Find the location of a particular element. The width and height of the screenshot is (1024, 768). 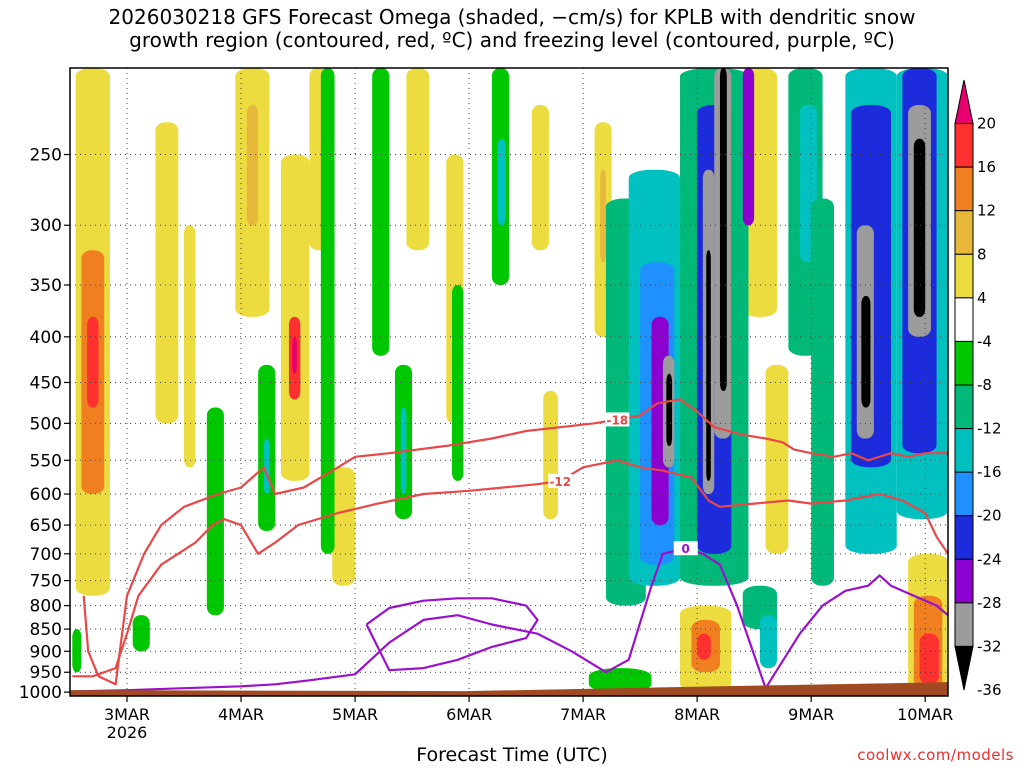

colorbar: 20 16 12 8 4 -4 -8 -12 -16 -20 -24 -28 -32 -36 is located at coordinates (978, 389).